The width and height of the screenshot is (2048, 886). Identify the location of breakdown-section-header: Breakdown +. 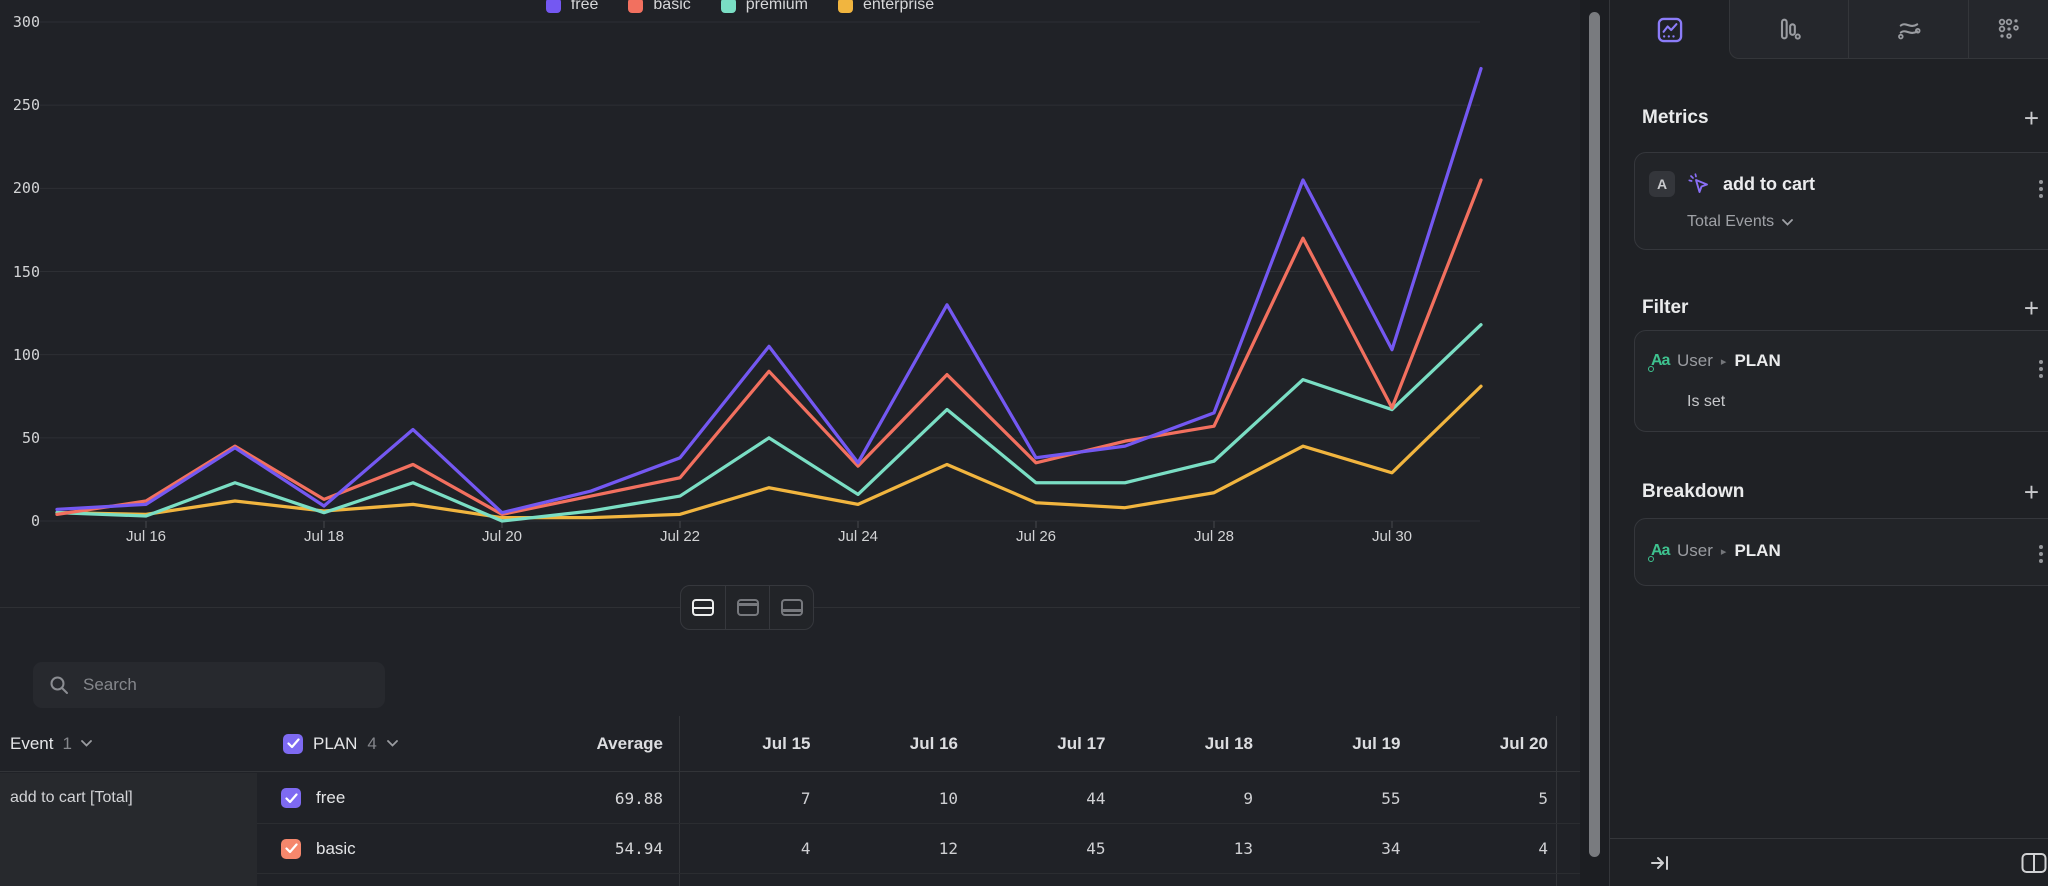
(1829, 492).